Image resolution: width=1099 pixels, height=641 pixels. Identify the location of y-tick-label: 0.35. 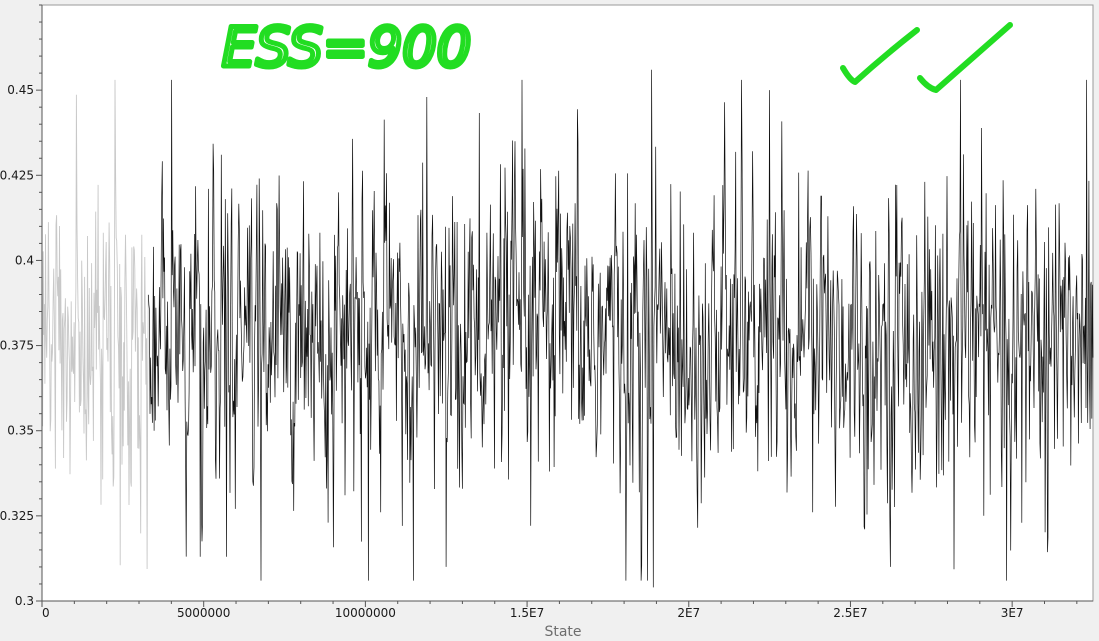
(20, 431).